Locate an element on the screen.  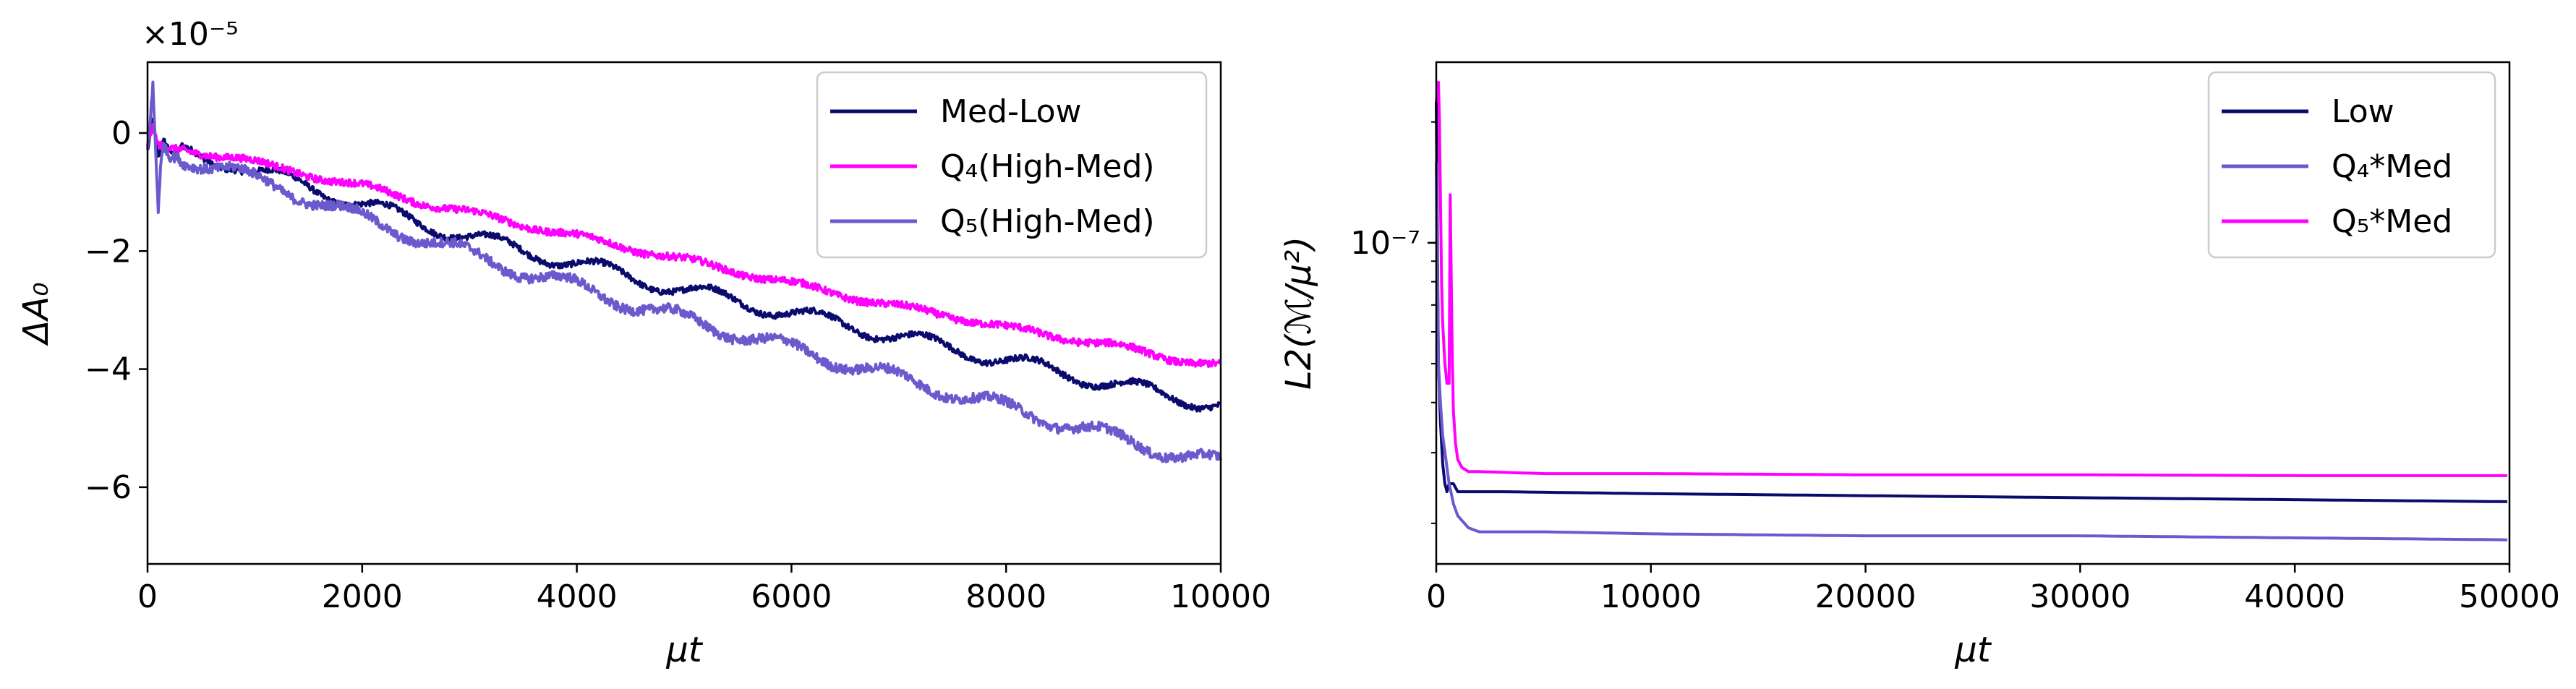
left-y-ticks: 0 −2 −4 −6 is located at coordinates (116, 310).